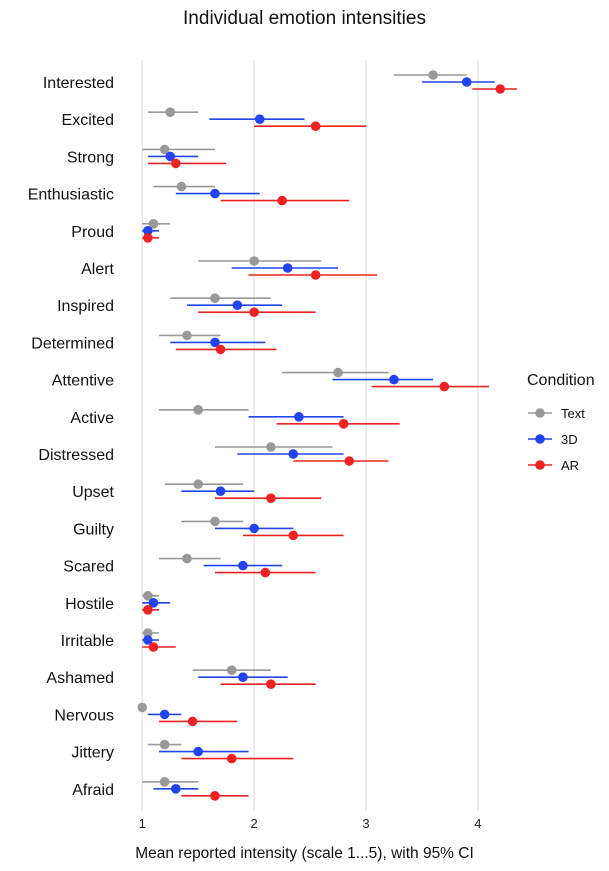 The height and width of the screenshot is (871, 609). What do you see at coordinates (85, 306) in the screenshot?
I see `y-label-inspired: Inspired` at bounding box center [85, 306].